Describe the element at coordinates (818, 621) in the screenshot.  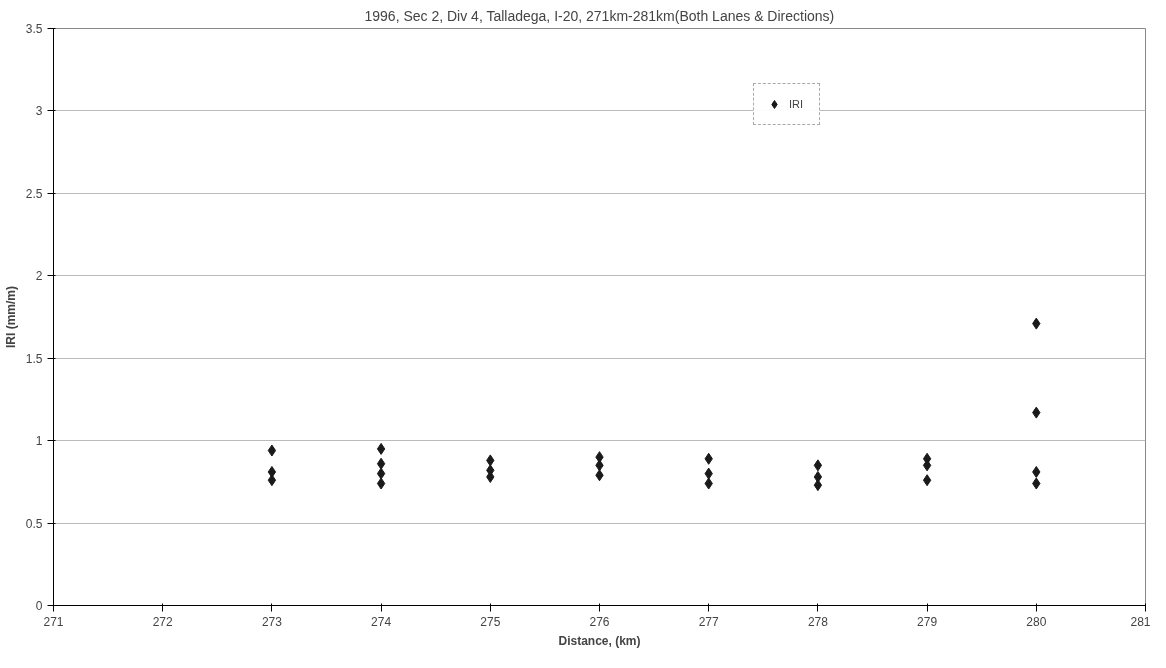
I see `x-tick-label: 278` at that location.